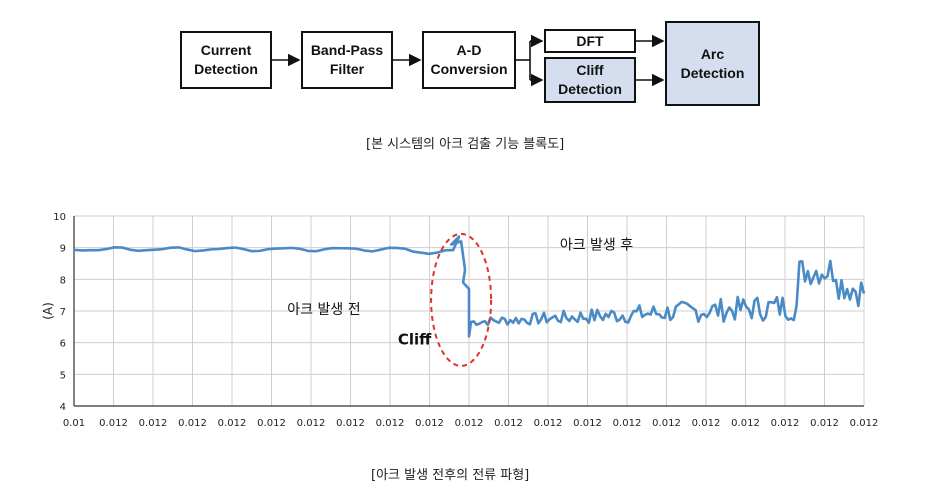  What do you see at coordinates (226, 60) in the screenshot?
I see `current-detection-block: Current Detection` at bounding box center [226, 60].